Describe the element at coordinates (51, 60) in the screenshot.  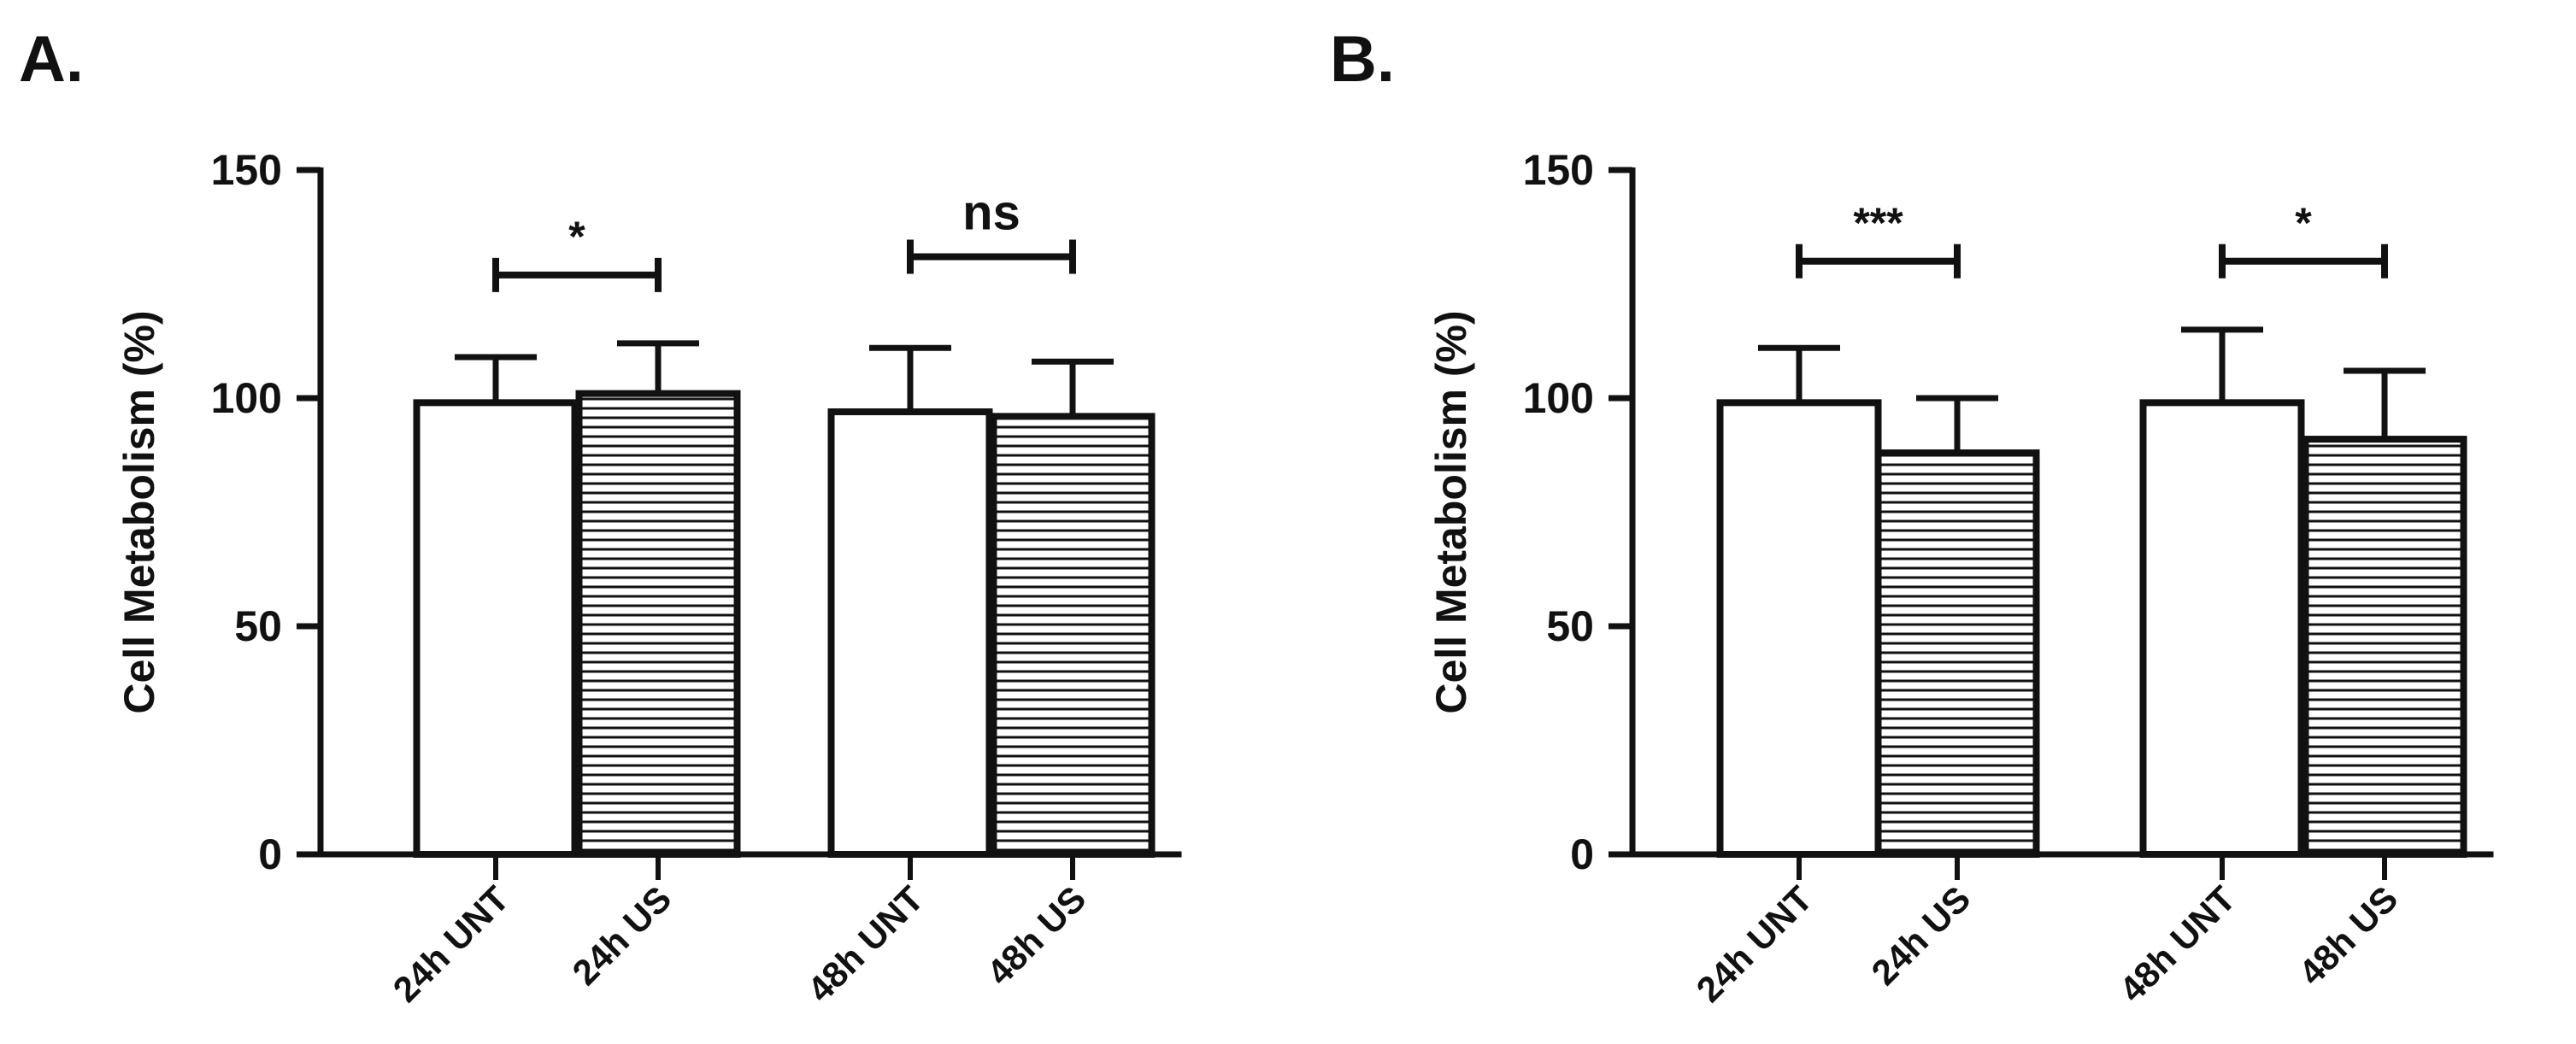
I see `panel-label: A.` at that location.